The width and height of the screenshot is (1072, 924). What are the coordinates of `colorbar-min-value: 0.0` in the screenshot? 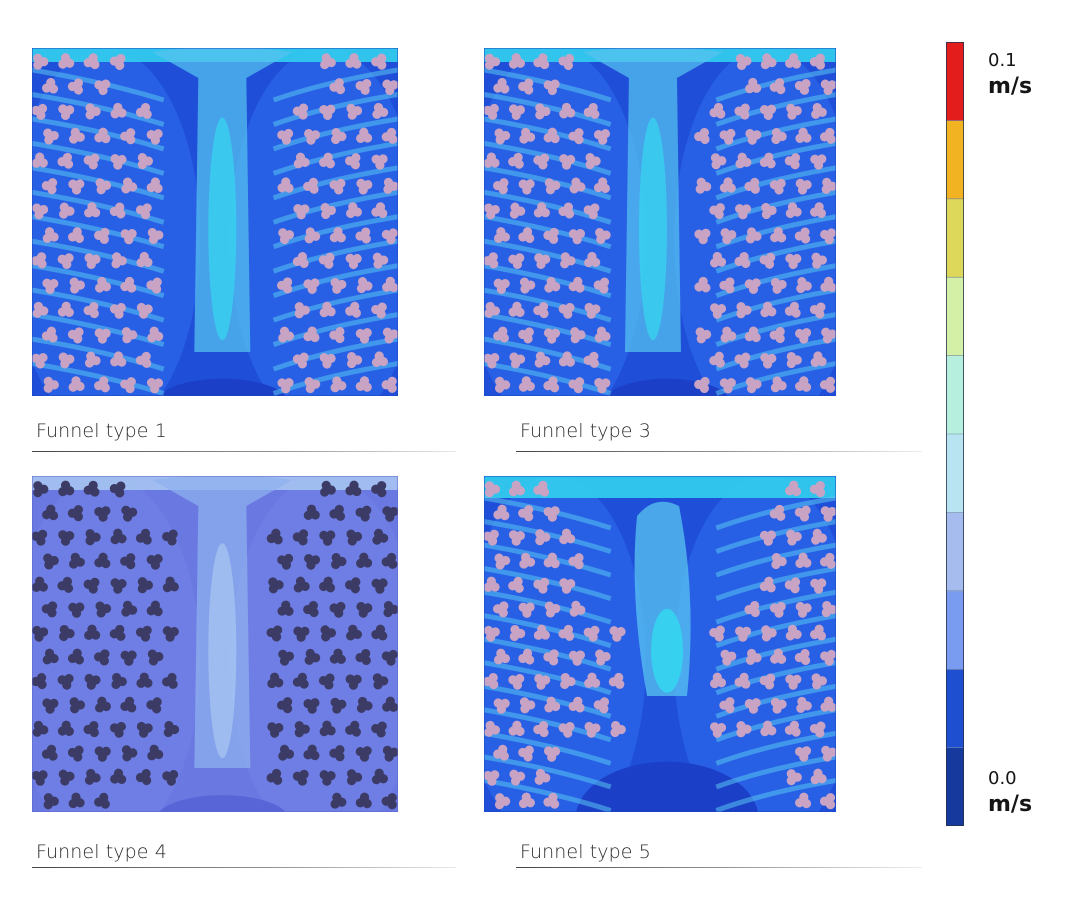 It's located at (1002, 778).